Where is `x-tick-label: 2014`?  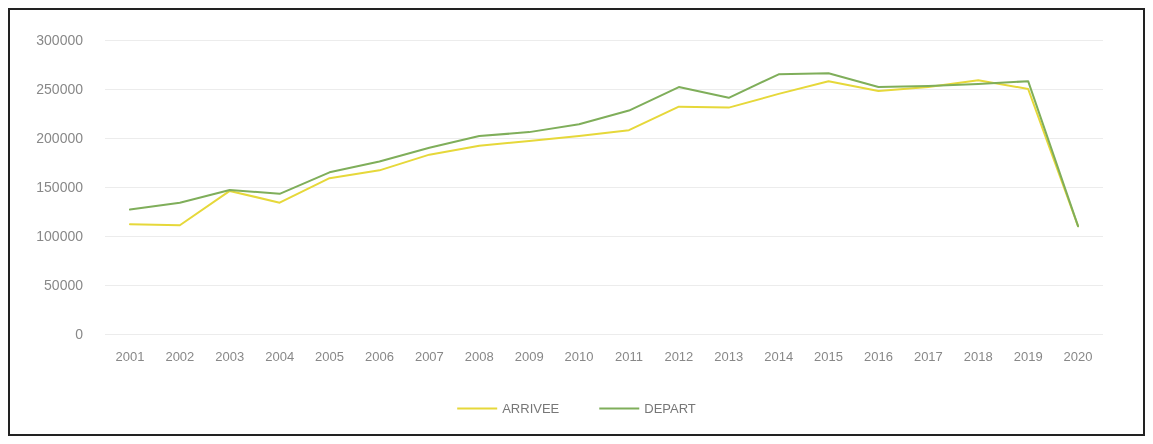
x-tick-label: 2014 is located at coordinates (779, 356).